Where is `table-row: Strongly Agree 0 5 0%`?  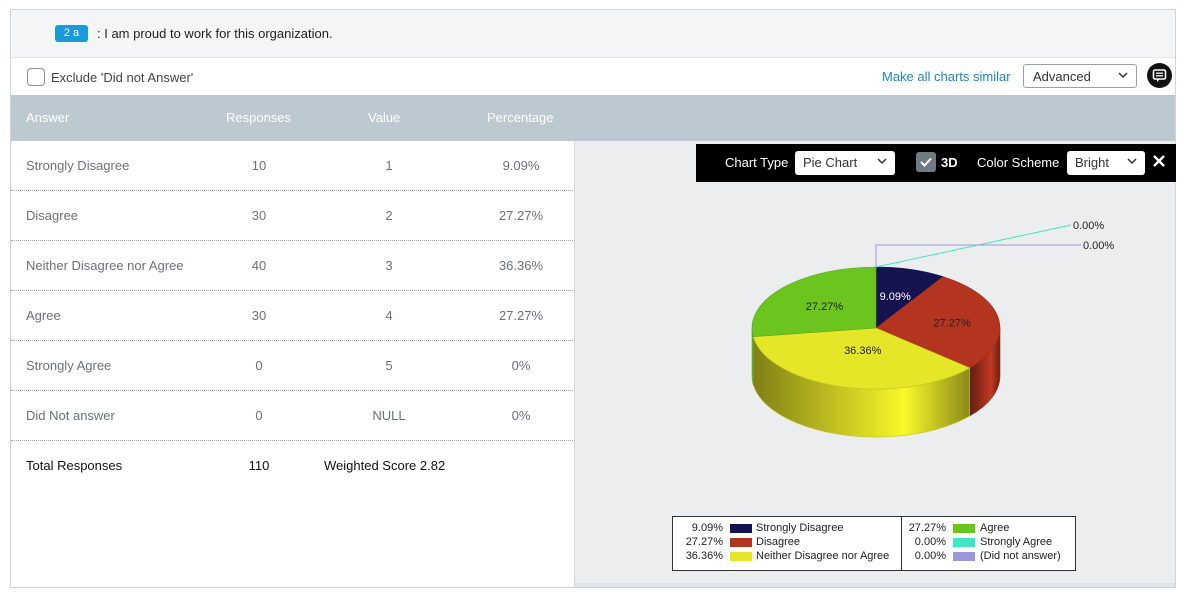 table-row: Strongly Agree 0 5 0% is located at coordinates (292, 366).